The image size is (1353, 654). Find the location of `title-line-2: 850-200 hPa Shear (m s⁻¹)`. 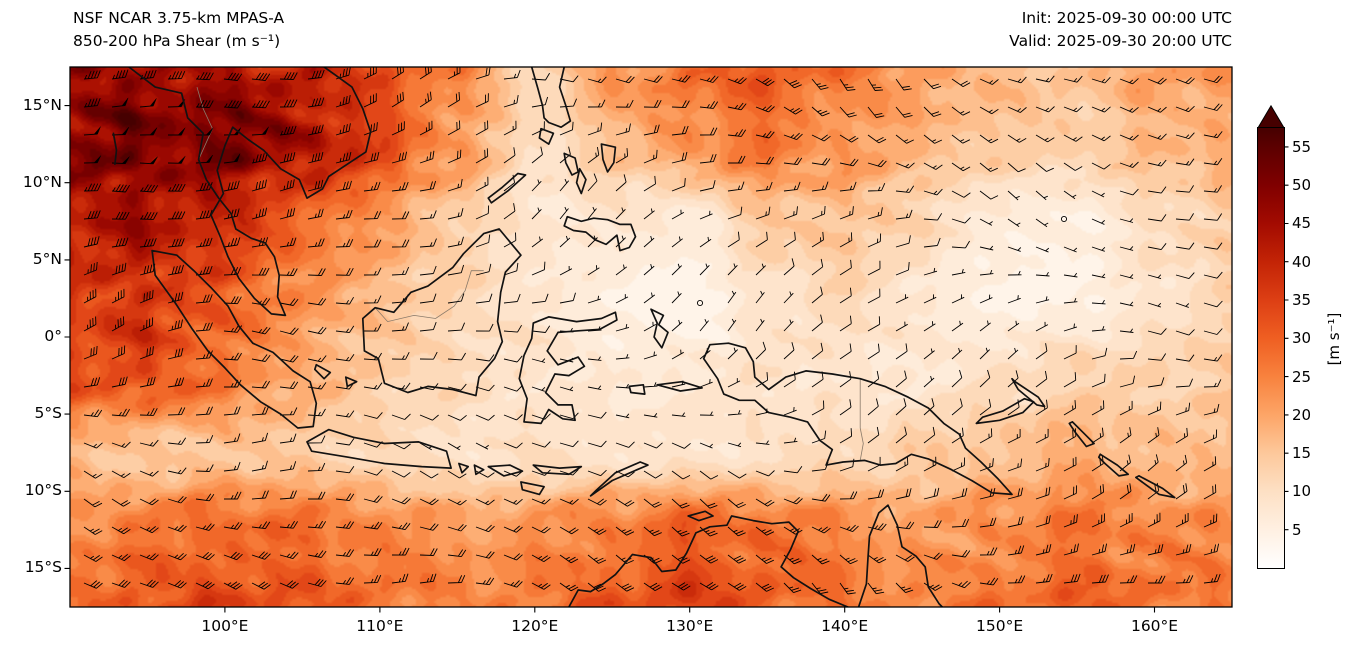

title-line-2: 850-200 hPa Shear (m s⁻¹) is located at coordinates (177, 41).